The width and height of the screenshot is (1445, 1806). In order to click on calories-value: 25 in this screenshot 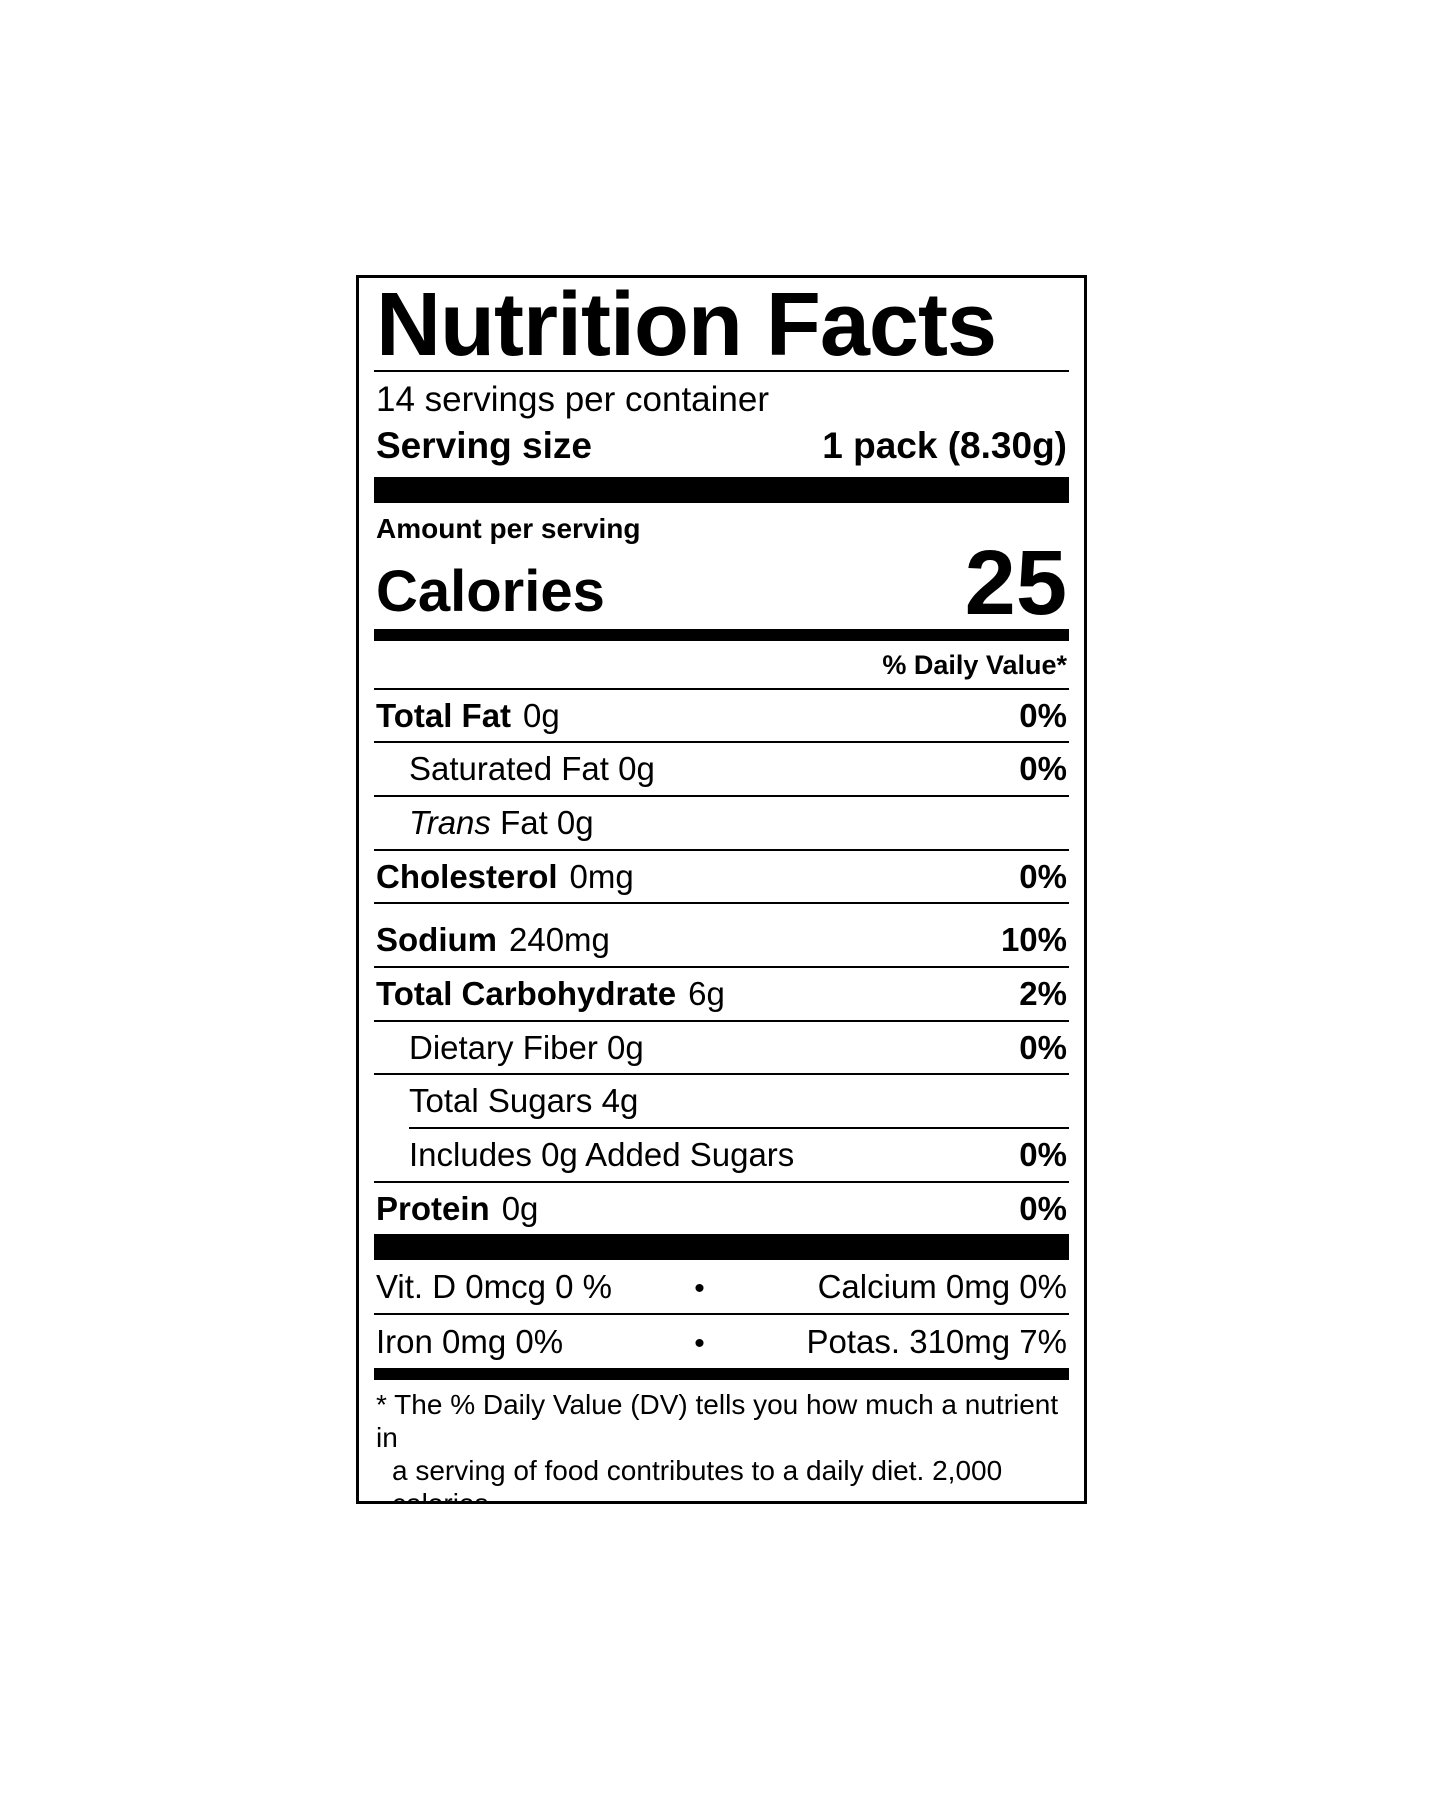, I will do `click(1015, 582)`.